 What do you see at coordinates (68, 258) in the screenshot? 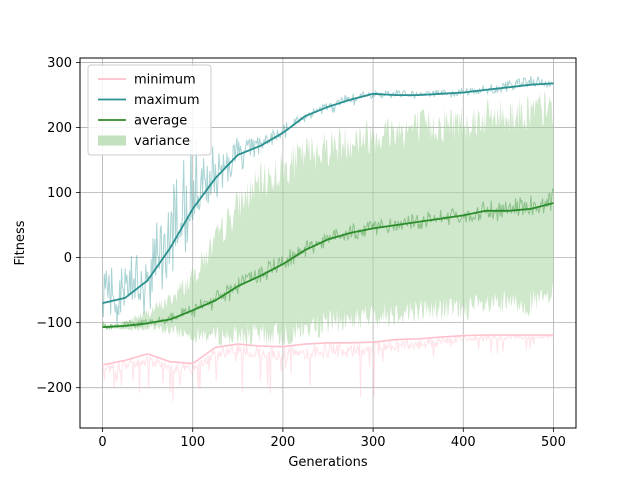
I see `y-tick-label: 0` at bounding box center [68, 258].